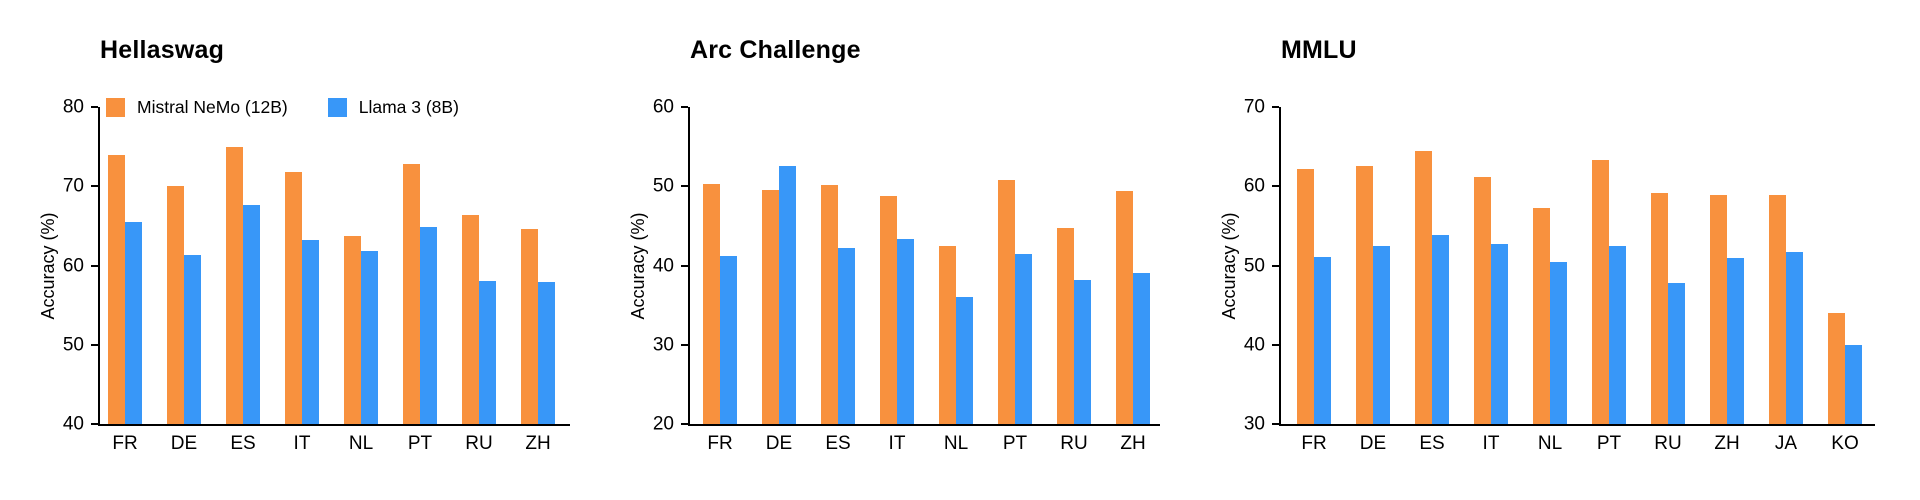 The image size is (1920, 500). Describe the element at coordinates (1777, 309) in the screenshot. I see `bar-mistral-nemo-12b-JA` at that location.